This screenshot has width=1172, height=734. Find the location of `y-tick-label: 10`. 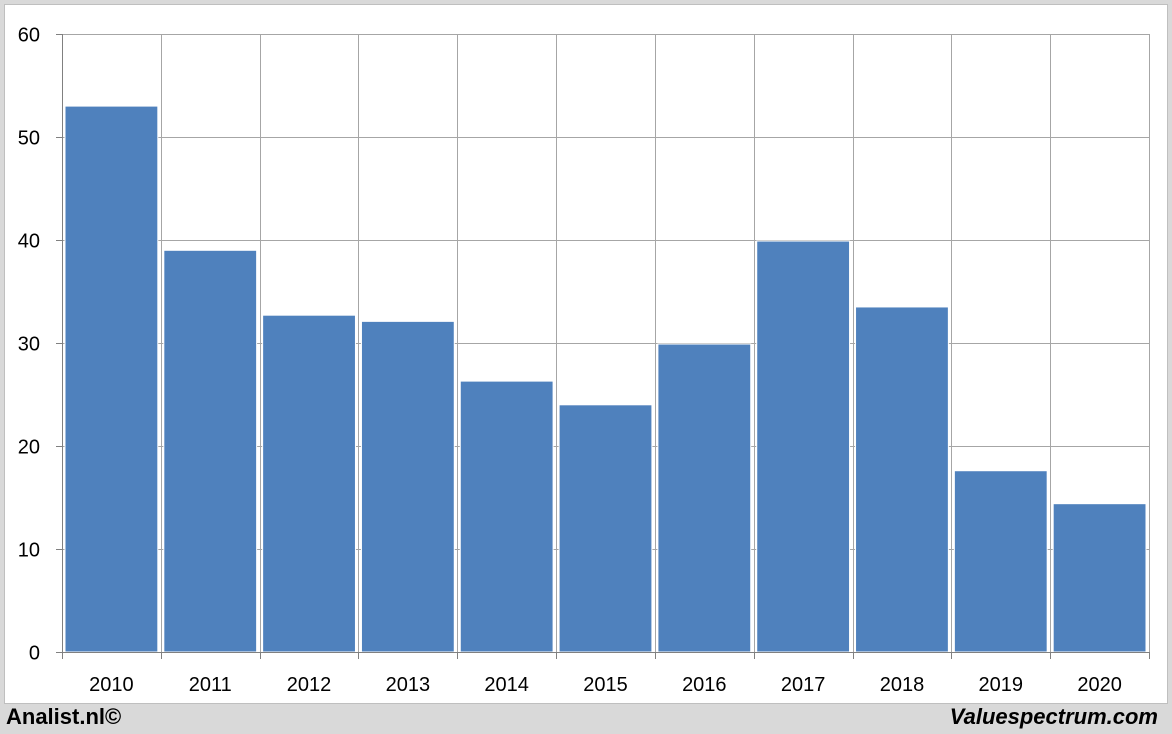

y-tick-label: 10 is located at coordinates (29, 551).